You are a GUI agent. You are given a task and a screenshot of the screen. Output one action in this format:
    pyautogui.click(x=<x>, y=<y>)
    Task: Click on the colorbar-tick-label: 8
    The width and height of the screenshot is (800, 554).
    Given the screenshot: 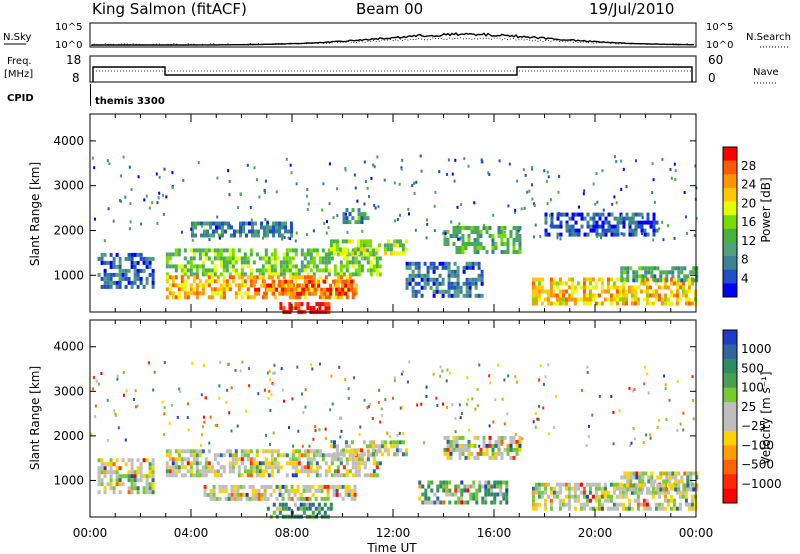 What is the action you would take?
    pyautogui.click(x=745, y=260)
    